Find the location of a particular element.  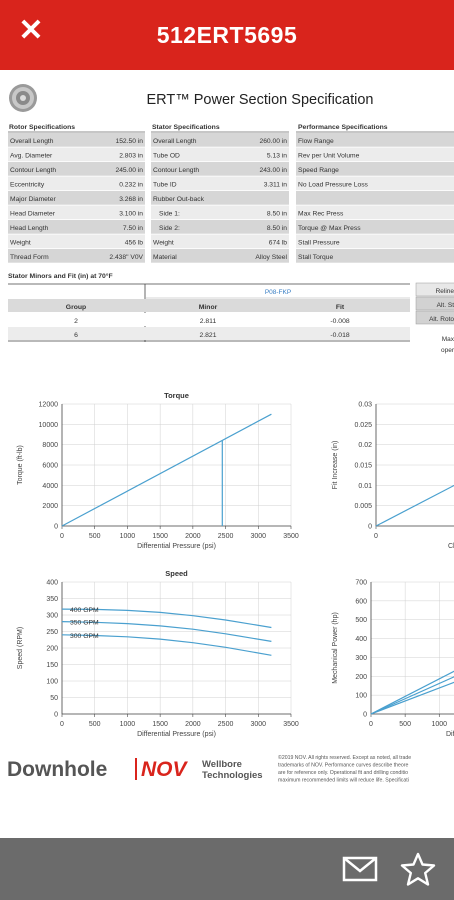

y-tick-label: 4000 is located at coordinates (50, 486).